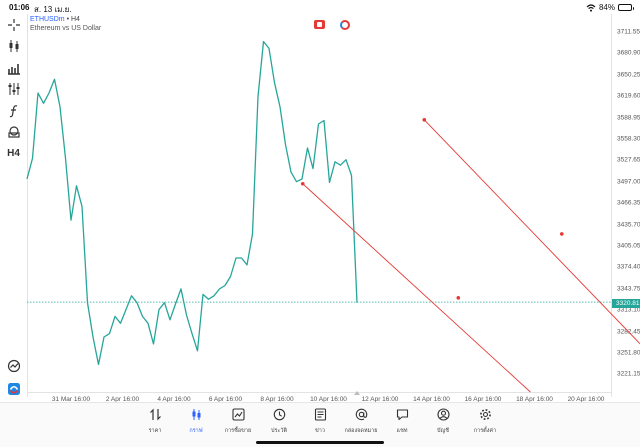 The width and height of the screenshot is (640, 447). I want to click on time-tick-label: 20 Apr 16:00, so click(586, 399).